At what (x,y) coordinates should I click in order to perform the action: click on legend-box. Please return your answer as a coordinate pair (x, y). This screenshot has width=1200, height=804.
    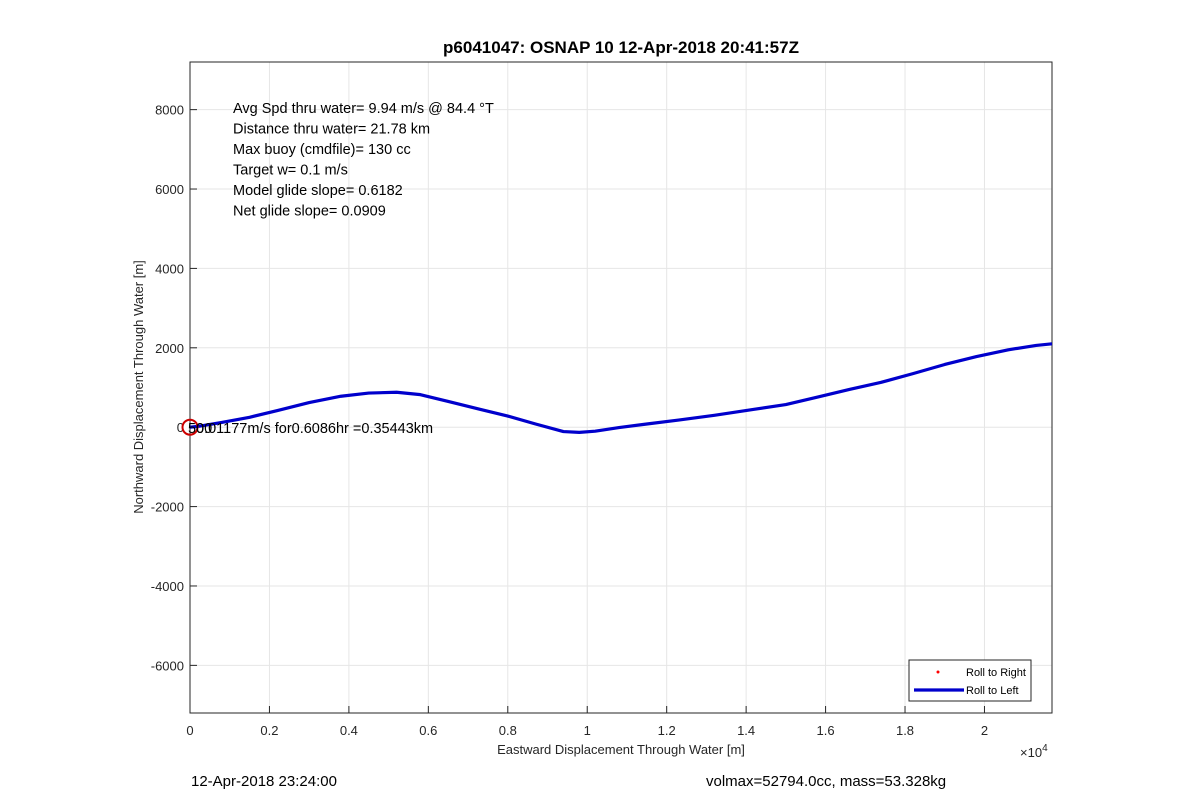
    Looking at the image, I should click on (970, 680).